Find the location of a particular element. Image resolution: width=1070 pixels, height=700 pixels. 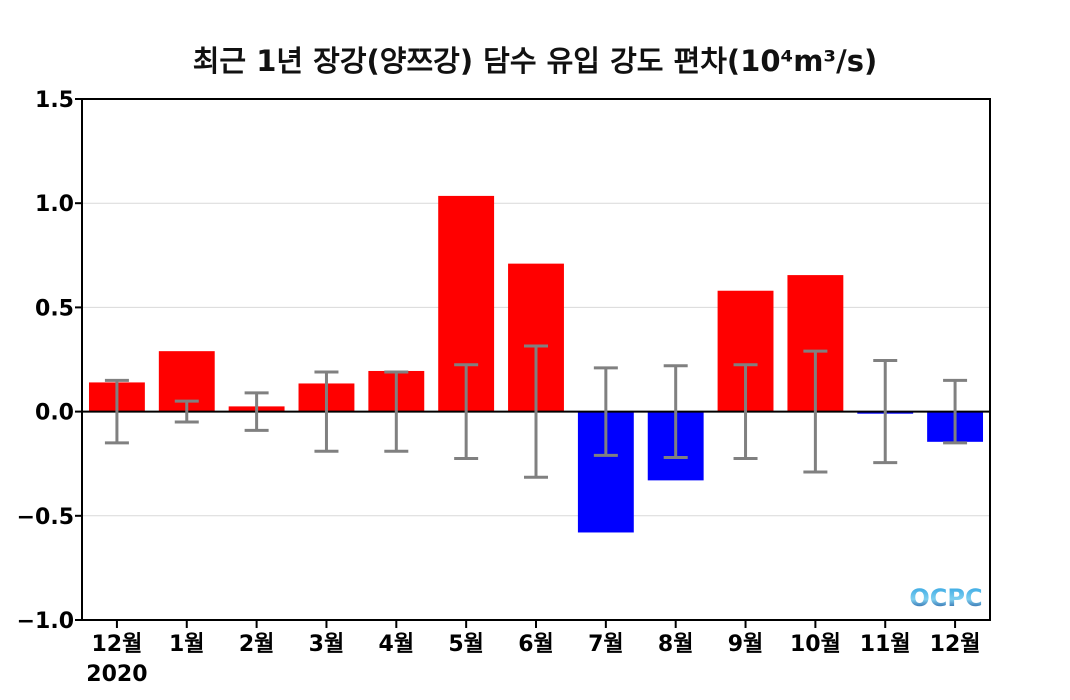

y-tick-label: 0.0 is located at coordinates (54, 413).